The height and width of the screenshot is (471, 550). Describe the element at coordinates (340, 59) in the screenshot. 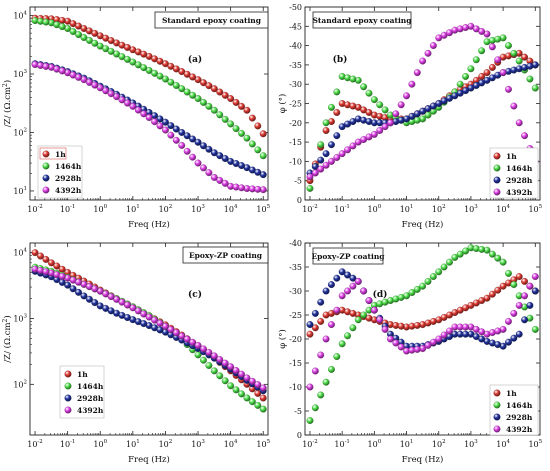

I see `panel-label: (b)` at that location.